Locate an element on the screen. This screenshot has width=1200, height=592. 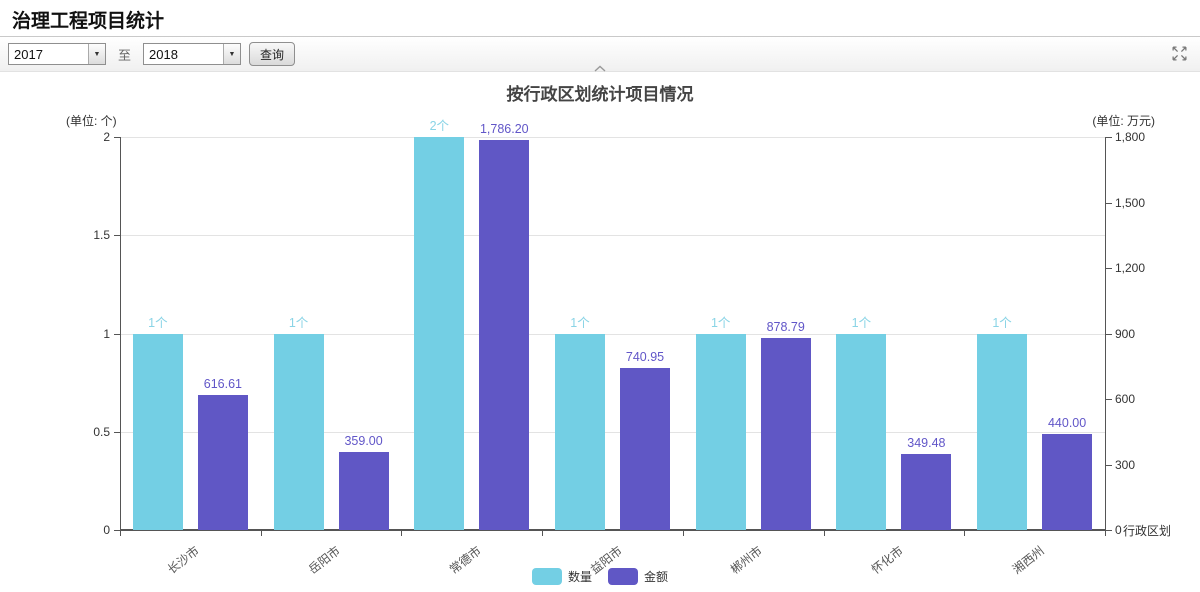
year-to-value: 2018 is located at coordinates (163, 54).